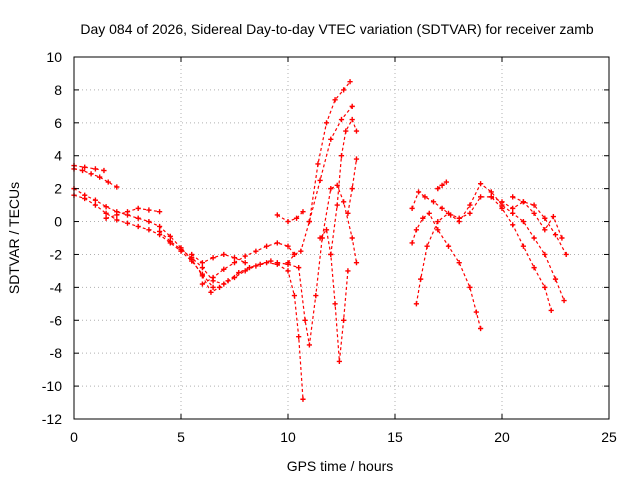 The image size is (640, 480). What do you see at coordinates (58, 123) in the screenshot?
I see `y-tick-label: 6` at bounding box center [58, 123].